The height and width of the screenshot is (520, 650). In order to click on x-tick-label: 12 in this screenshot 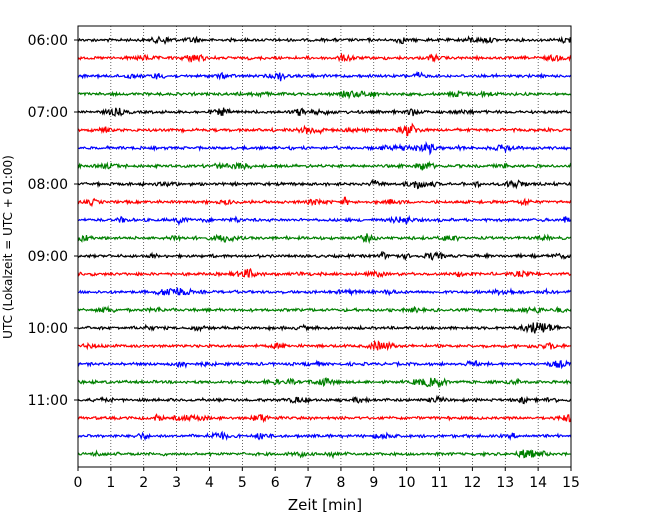, I will do `click(472, 483)`.